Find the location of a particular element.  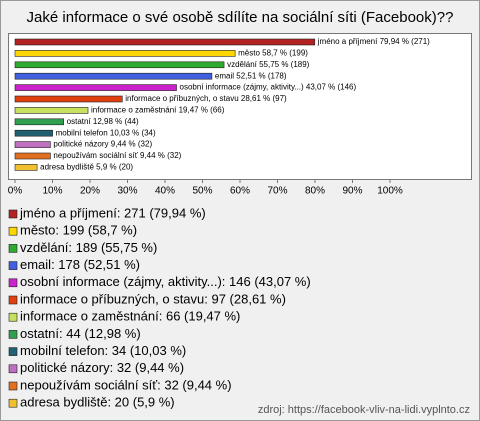

bar-label: vzdělání 55,75 % (189) is located at coordinates (268, 64).